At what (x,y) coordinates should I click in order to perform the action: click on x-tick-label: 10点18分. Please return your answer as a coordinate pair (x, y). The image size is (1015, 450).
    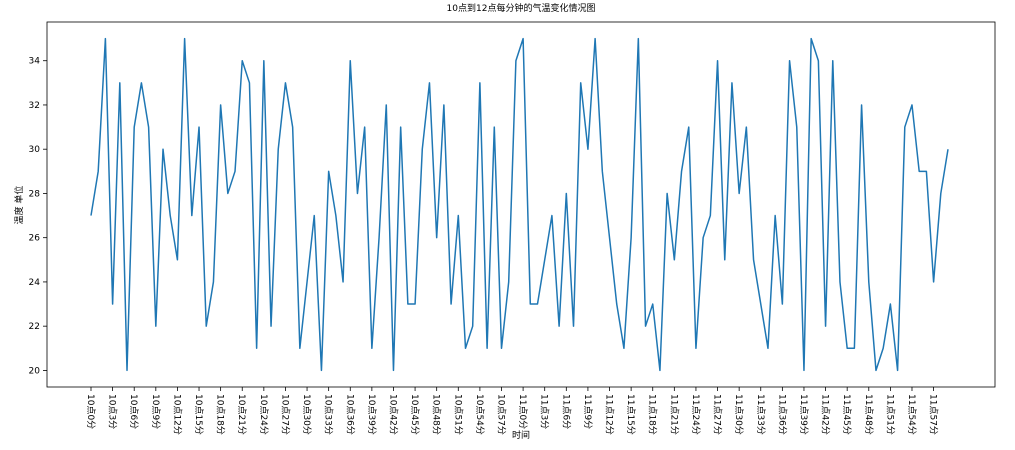
    Looking at the image, I should click on (220, 414).